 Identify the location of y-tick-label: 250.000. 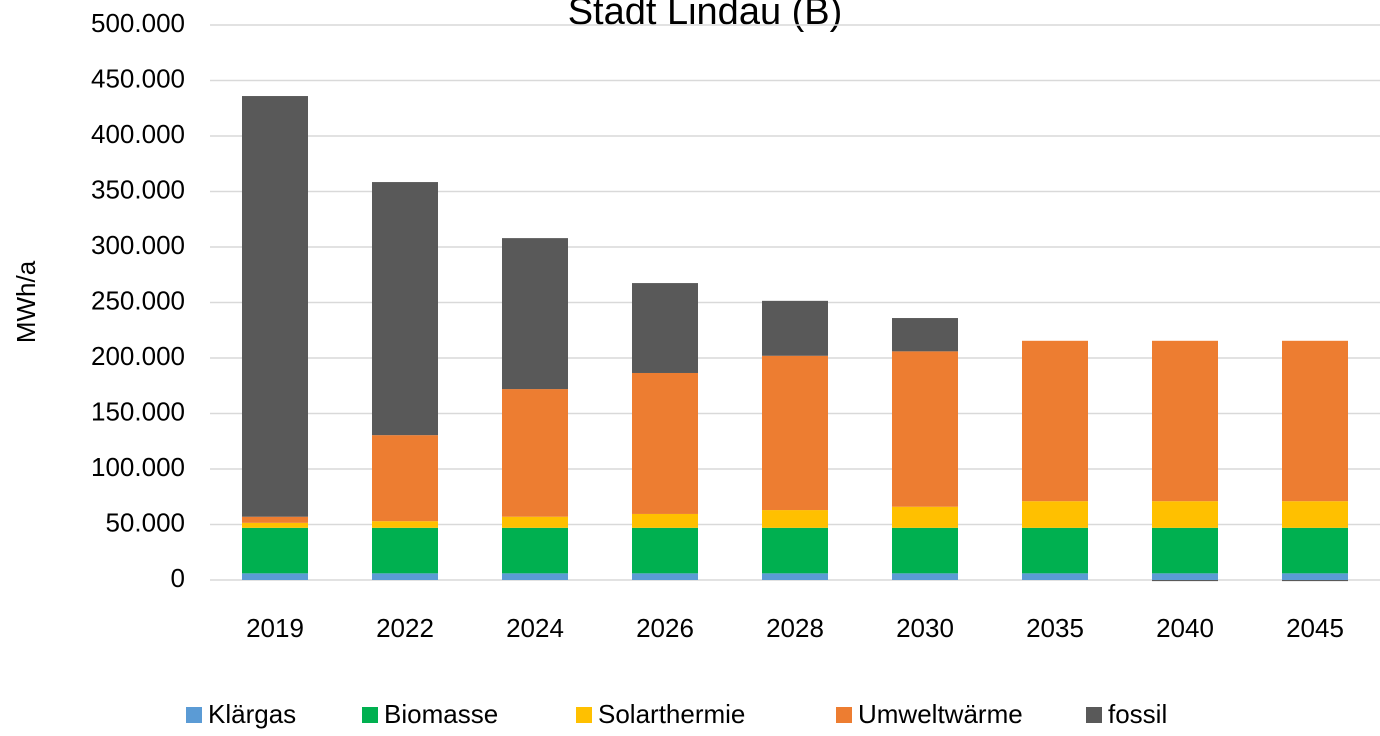
(138, 300).